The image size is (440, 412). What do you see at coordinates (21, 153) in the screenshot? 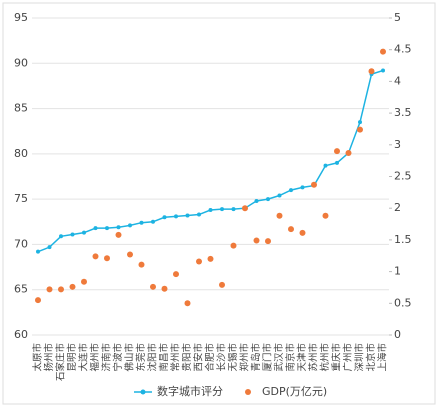
I see `y-tick-label: 80` at bounding box center [21, 153].